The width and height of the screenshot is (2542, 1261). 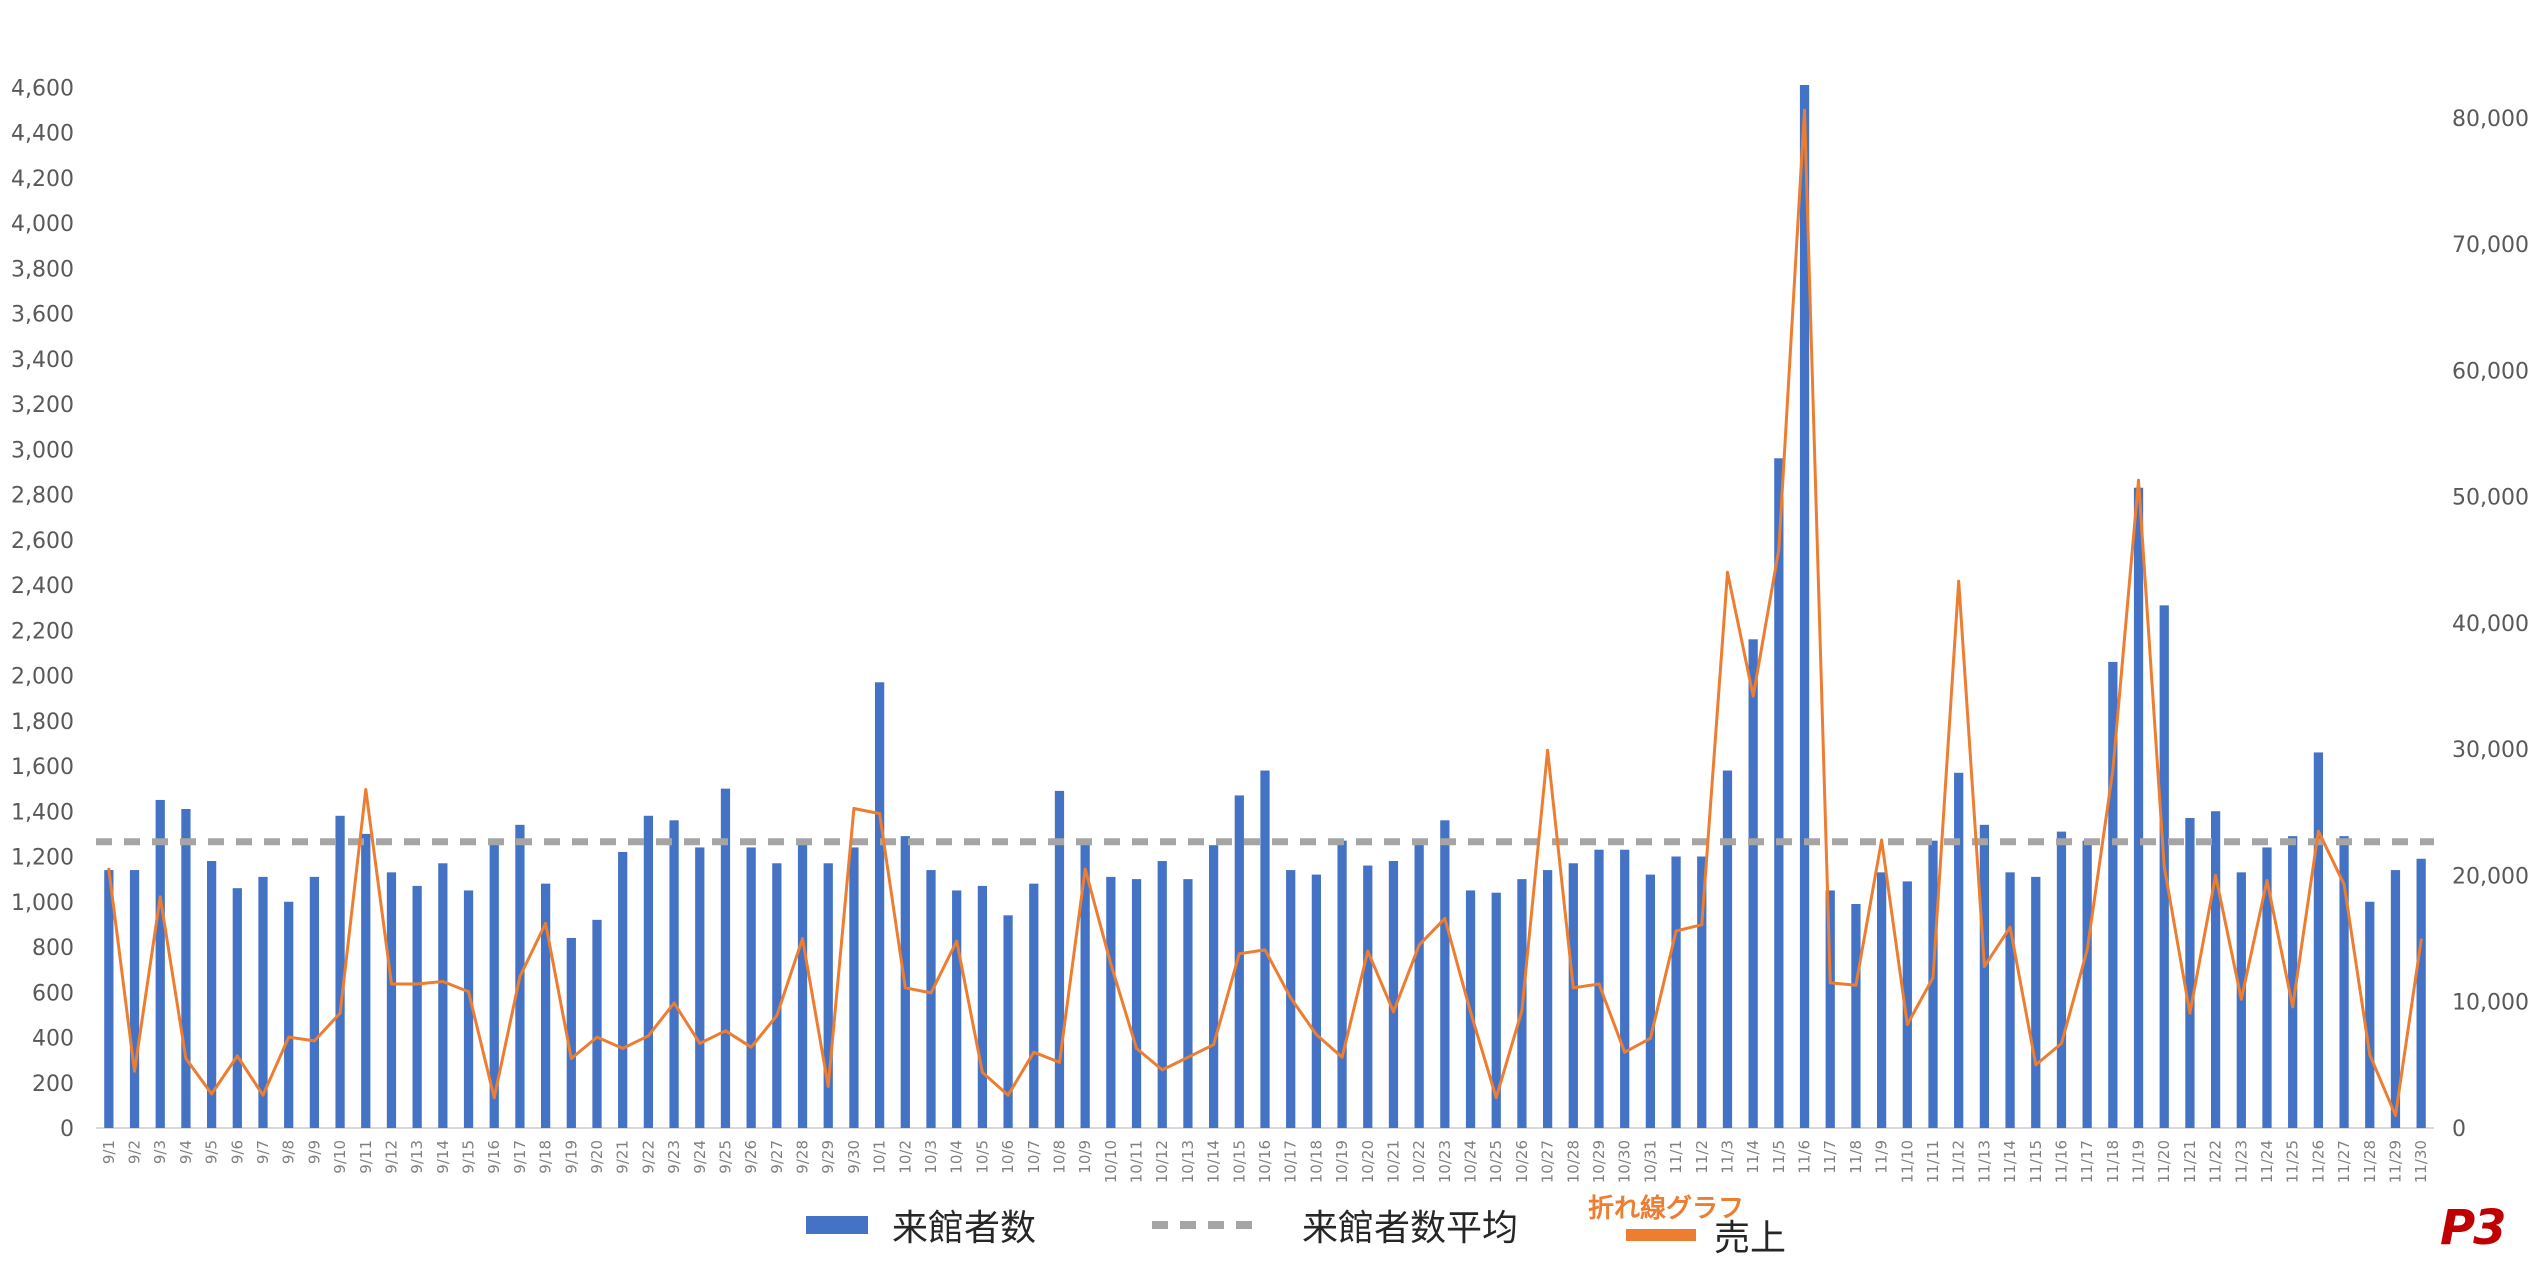 I want to click on x-tick-label: 10/24, so click(x=1471, y=1161).